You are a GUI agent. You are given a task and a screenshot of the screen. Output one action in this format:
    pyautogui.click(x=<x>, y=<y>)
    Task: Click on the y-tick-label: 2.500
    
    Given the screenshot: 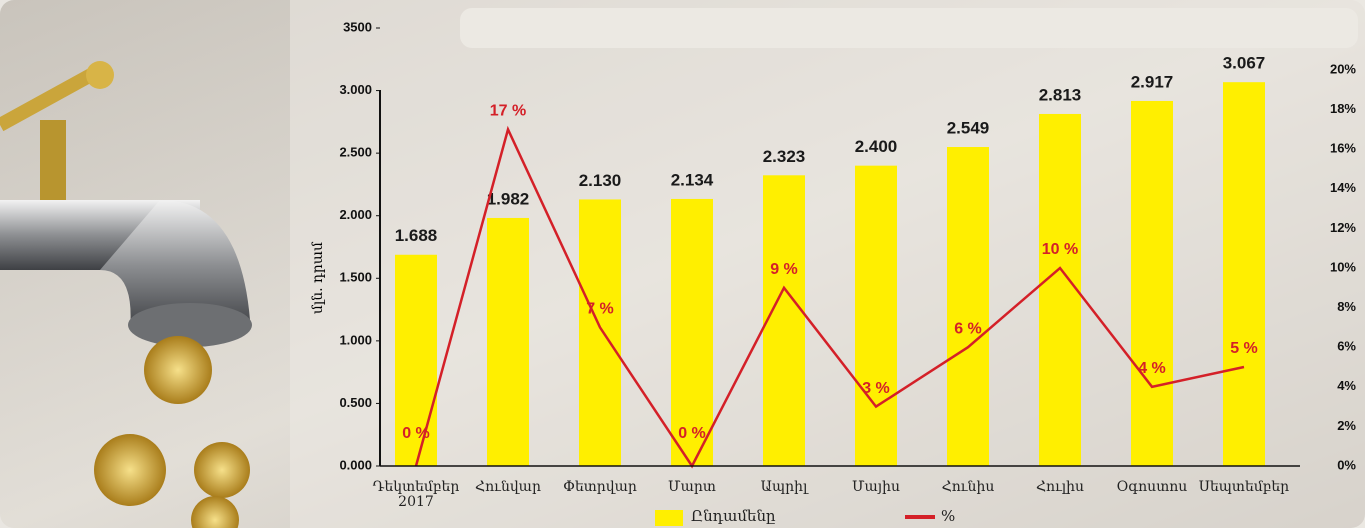 What is the action you would take?
    pyautogui.click(x=355, y=152)
    